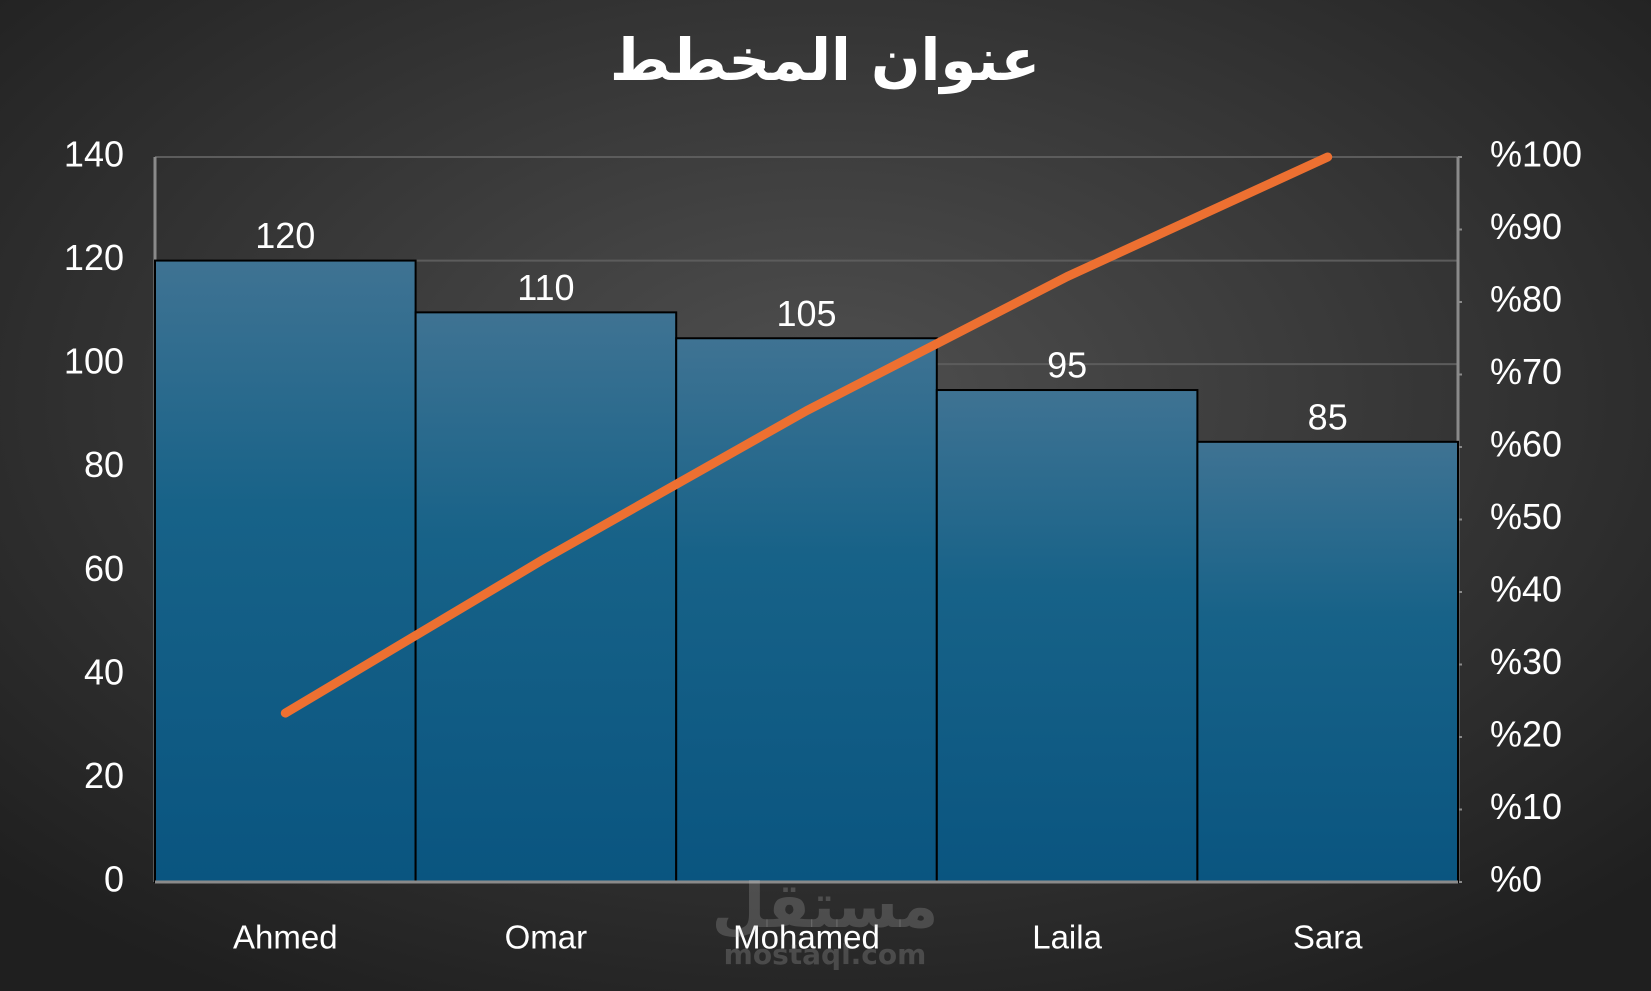 This screenshot has width=1651, height=991. I want to click on y2-tick-label: %100, so click(1536, 154).